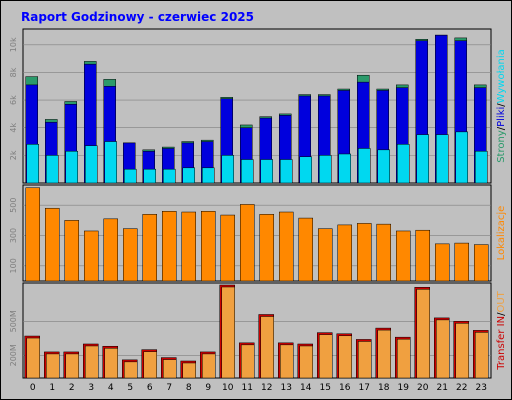  What do you see at coordinates (404, 388) in the screenshot?
I see `x-tick-label: 19` at bounding box center [404, 388].